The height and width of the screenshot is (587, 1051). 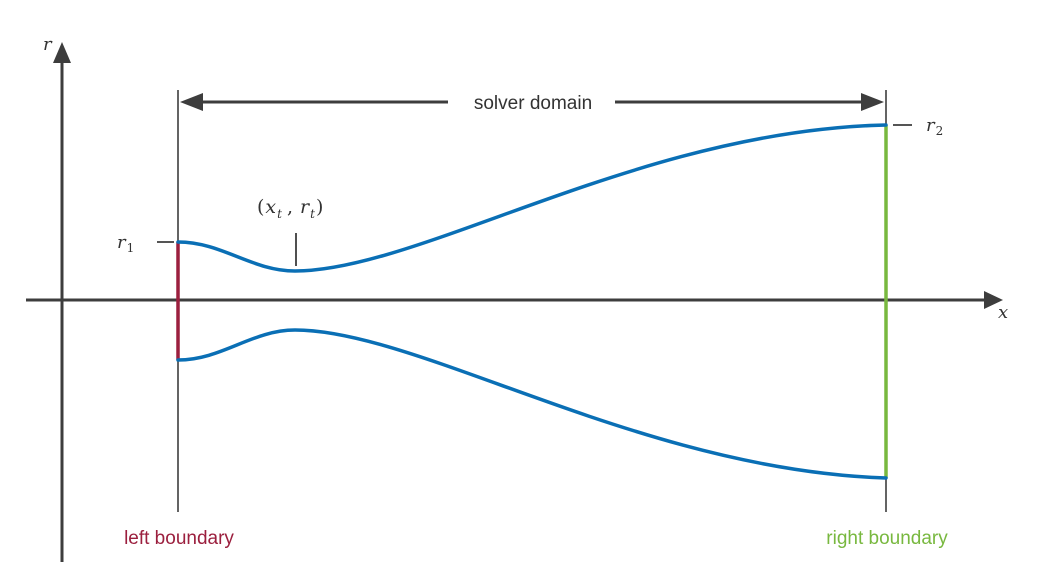 I want to click on r2-subscript: 2, so click(x=940, y=131).